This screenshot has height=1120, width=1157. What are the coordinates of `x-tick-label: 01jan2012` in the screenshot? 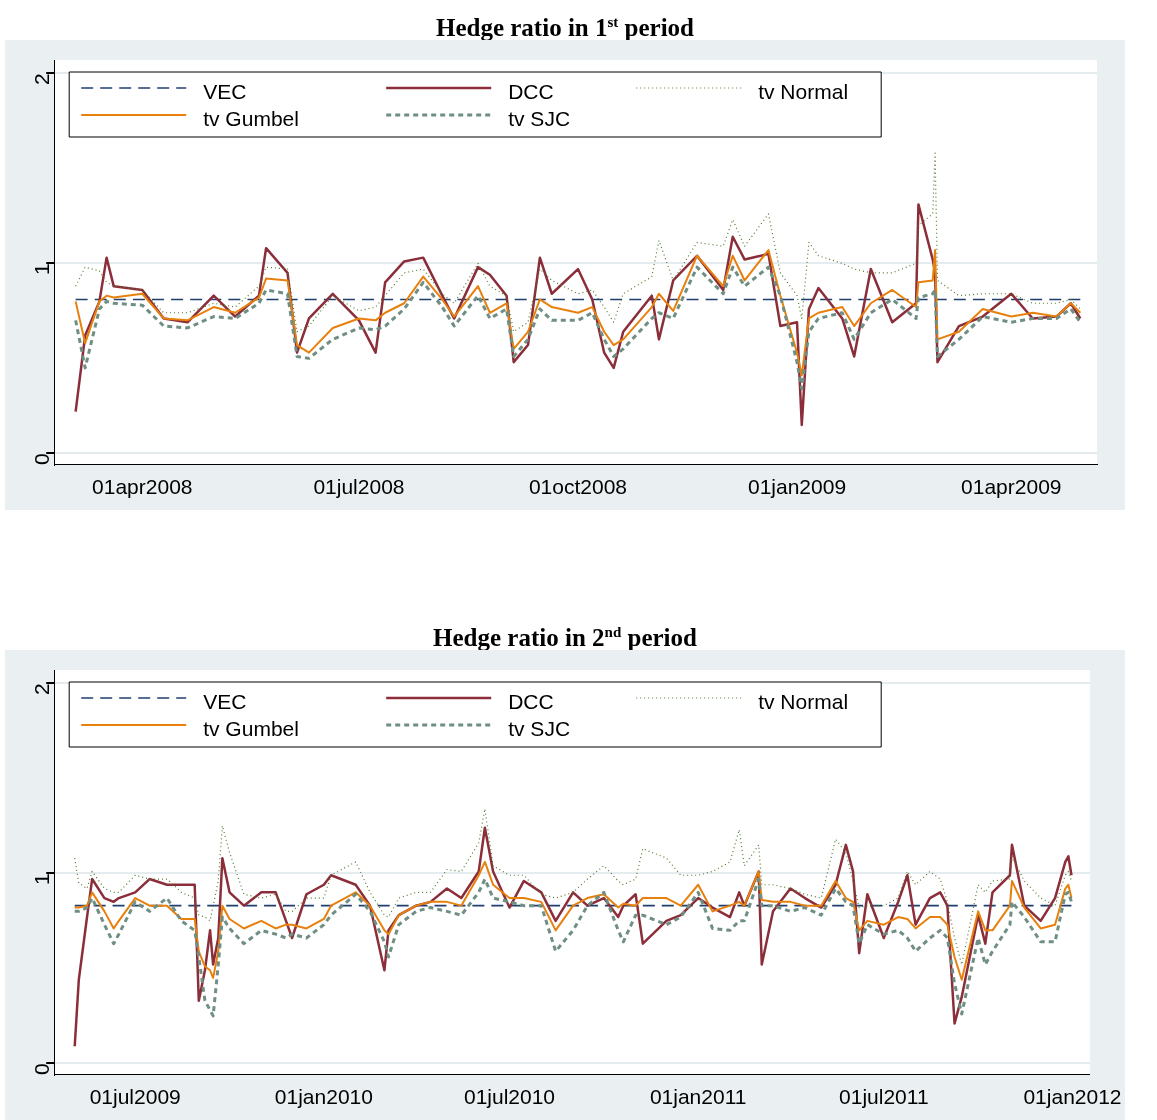 It's located at (1072, 1097).